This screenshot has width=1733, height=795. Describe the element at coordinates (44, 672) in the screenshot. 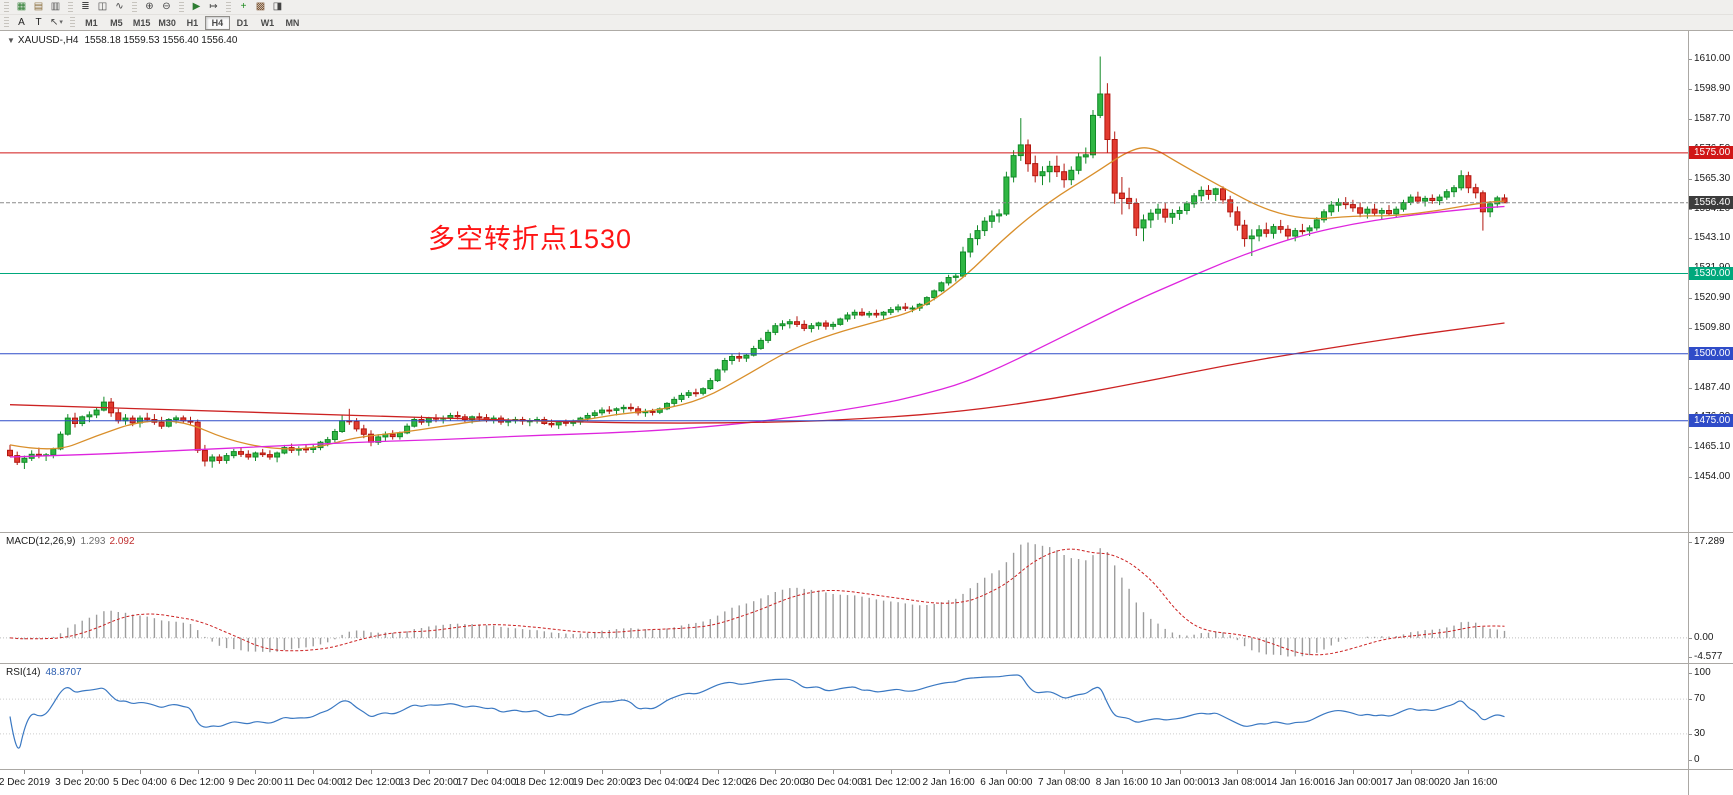

I see `rsi-title: RSI(14) 48.8707` at that location.